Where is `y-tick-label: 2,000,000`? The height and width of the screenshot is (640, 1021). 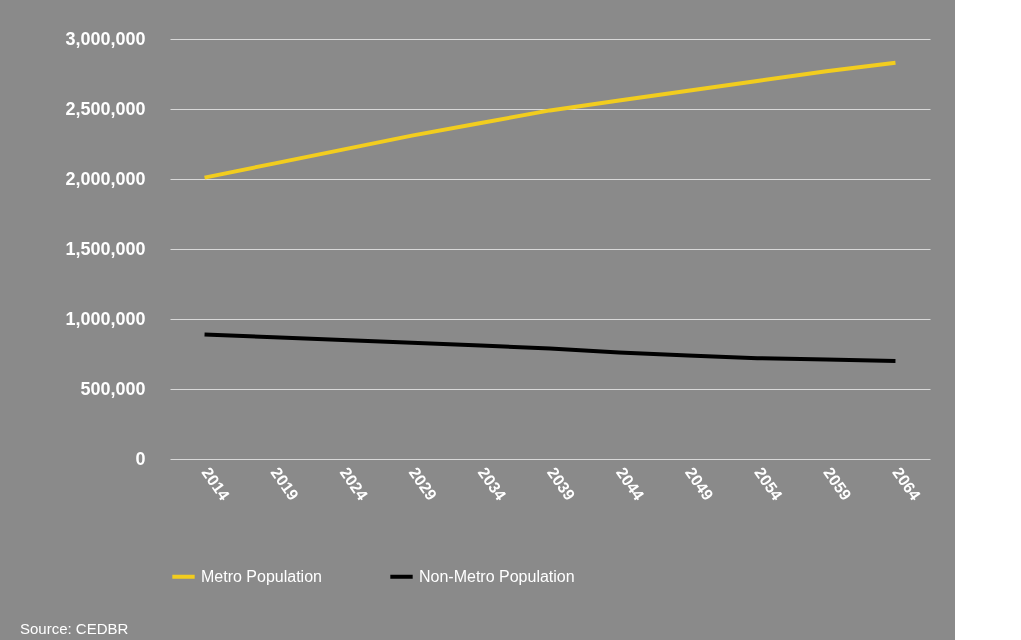
y-tick-label: 2,000,000 is located at coordinates (105, 178).